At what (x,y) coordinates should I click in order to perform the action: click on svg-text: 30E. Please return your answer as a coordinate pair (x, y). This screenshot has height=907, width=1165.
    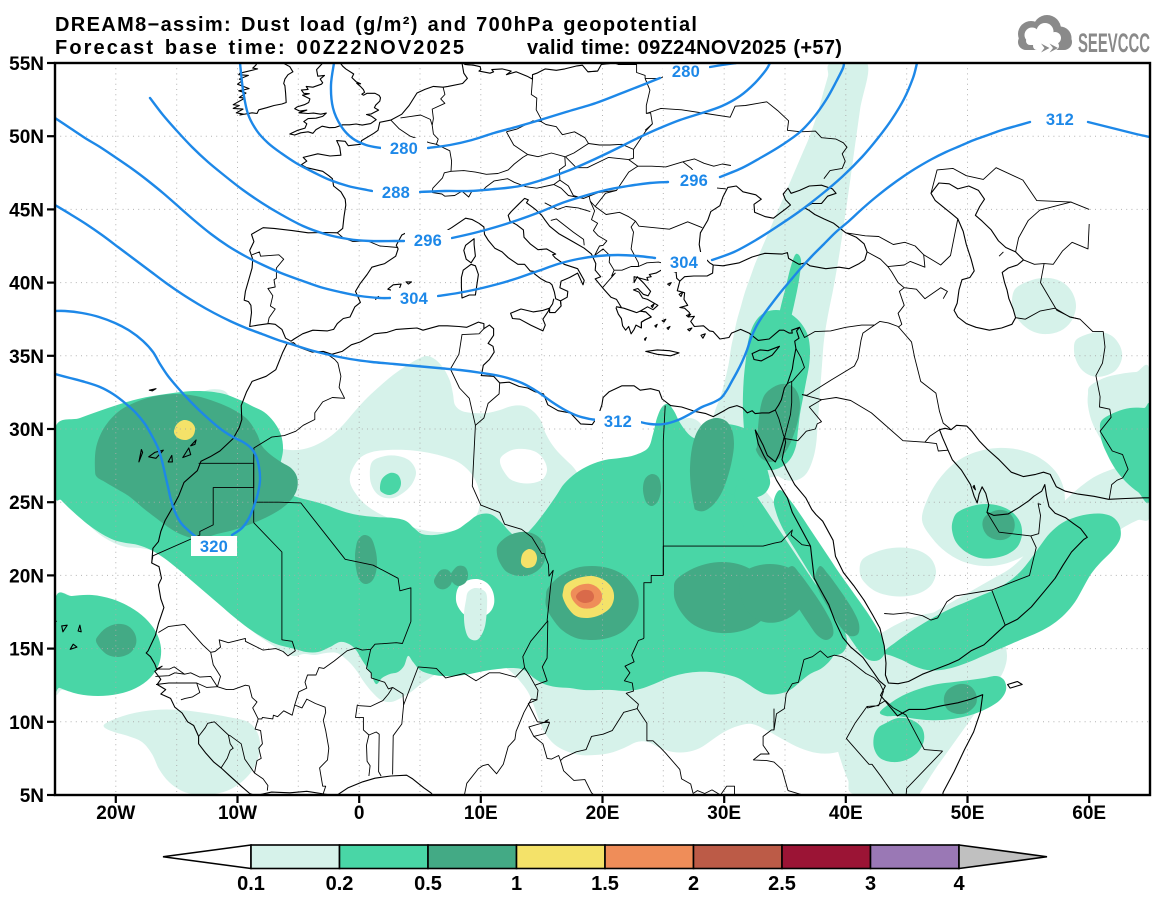
    Looking at the image, I should click on (724, 813).